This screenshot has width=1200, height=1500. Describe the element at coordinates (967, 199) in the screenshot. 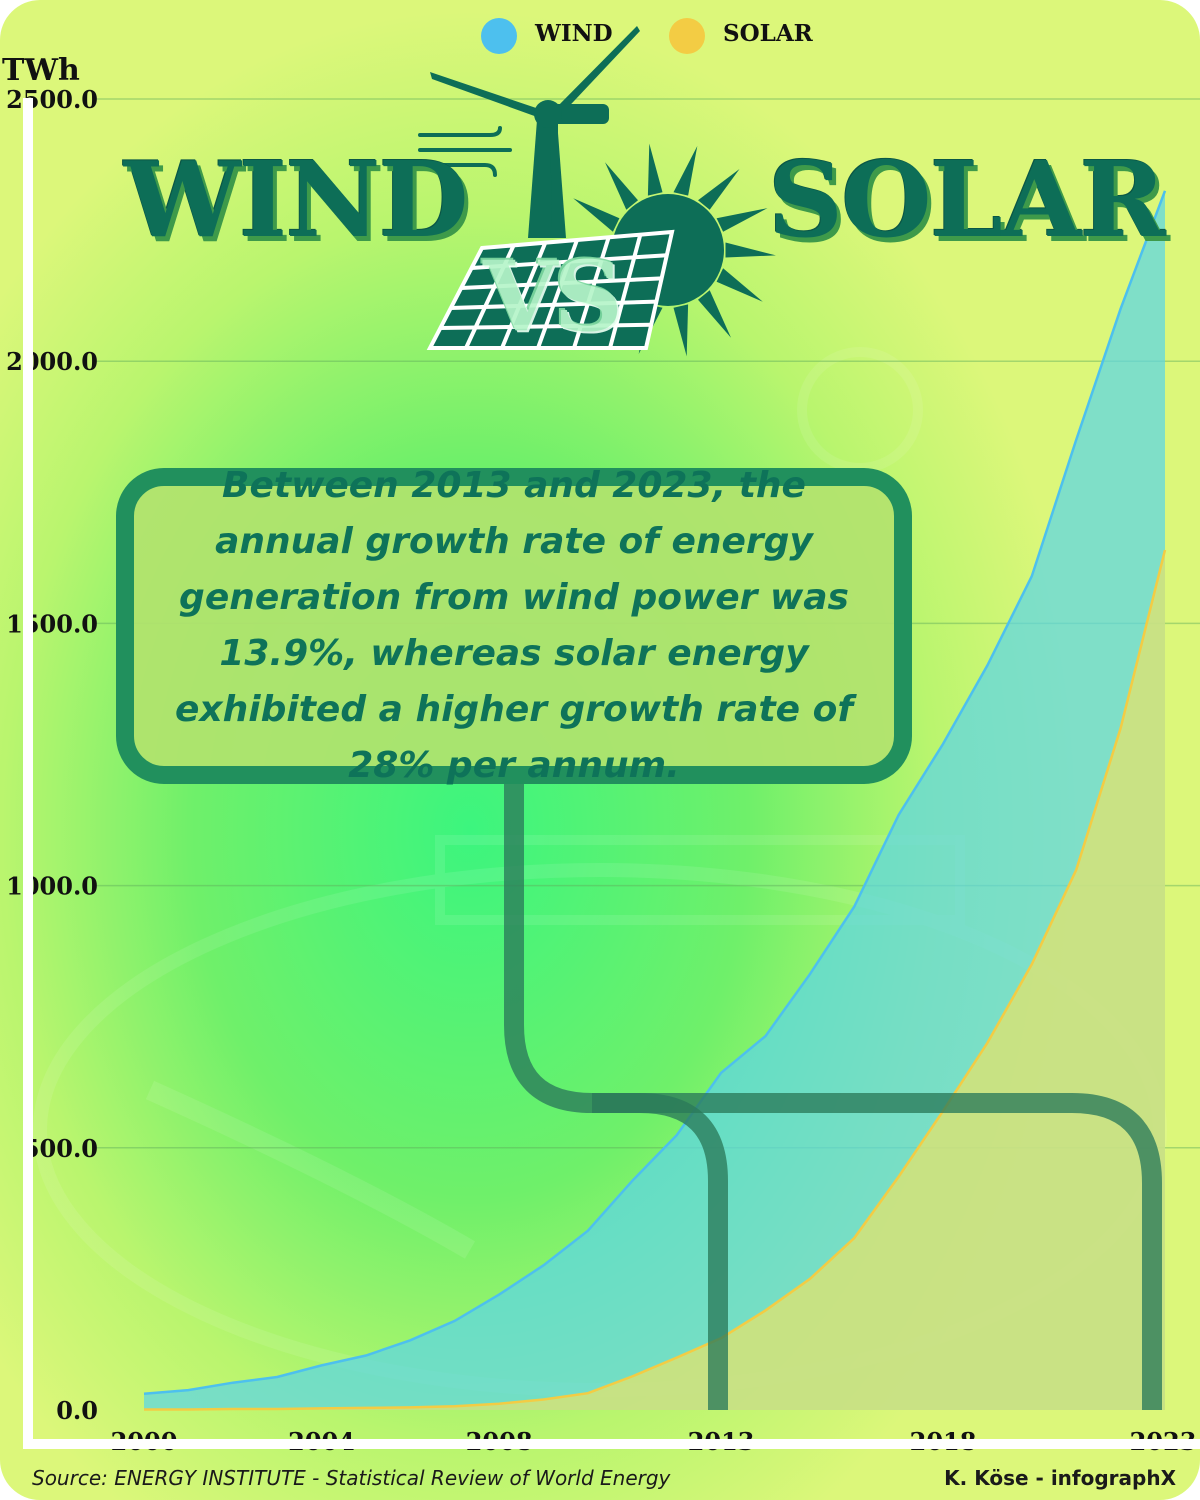

I see `title-solar: SOLAR` at that location.